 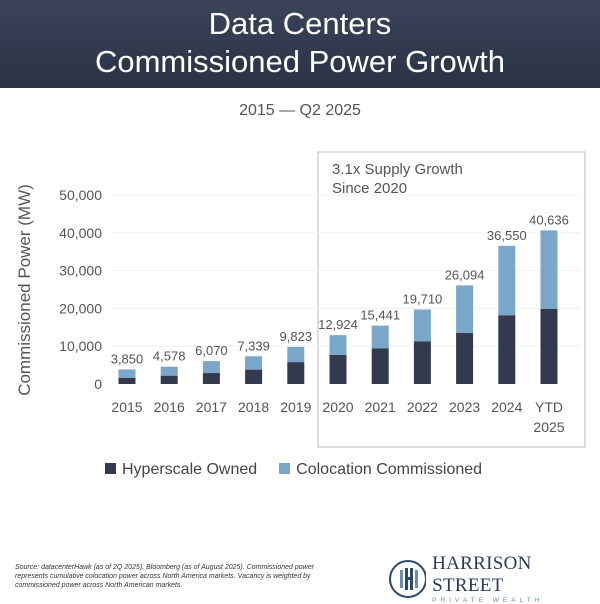 What do you see at coordinates (464, 407) in the screenshot?
I see `x-tick-label: 2023` at bounding box center [464, 407].